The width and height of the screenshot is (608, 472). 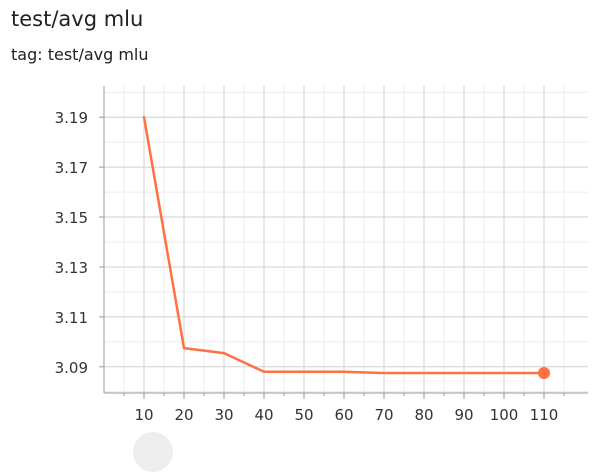 What do you see at coordinates (143, 415) in the screenshot?
I see `x-tick-label: 10` at bounding box center [143, 415].